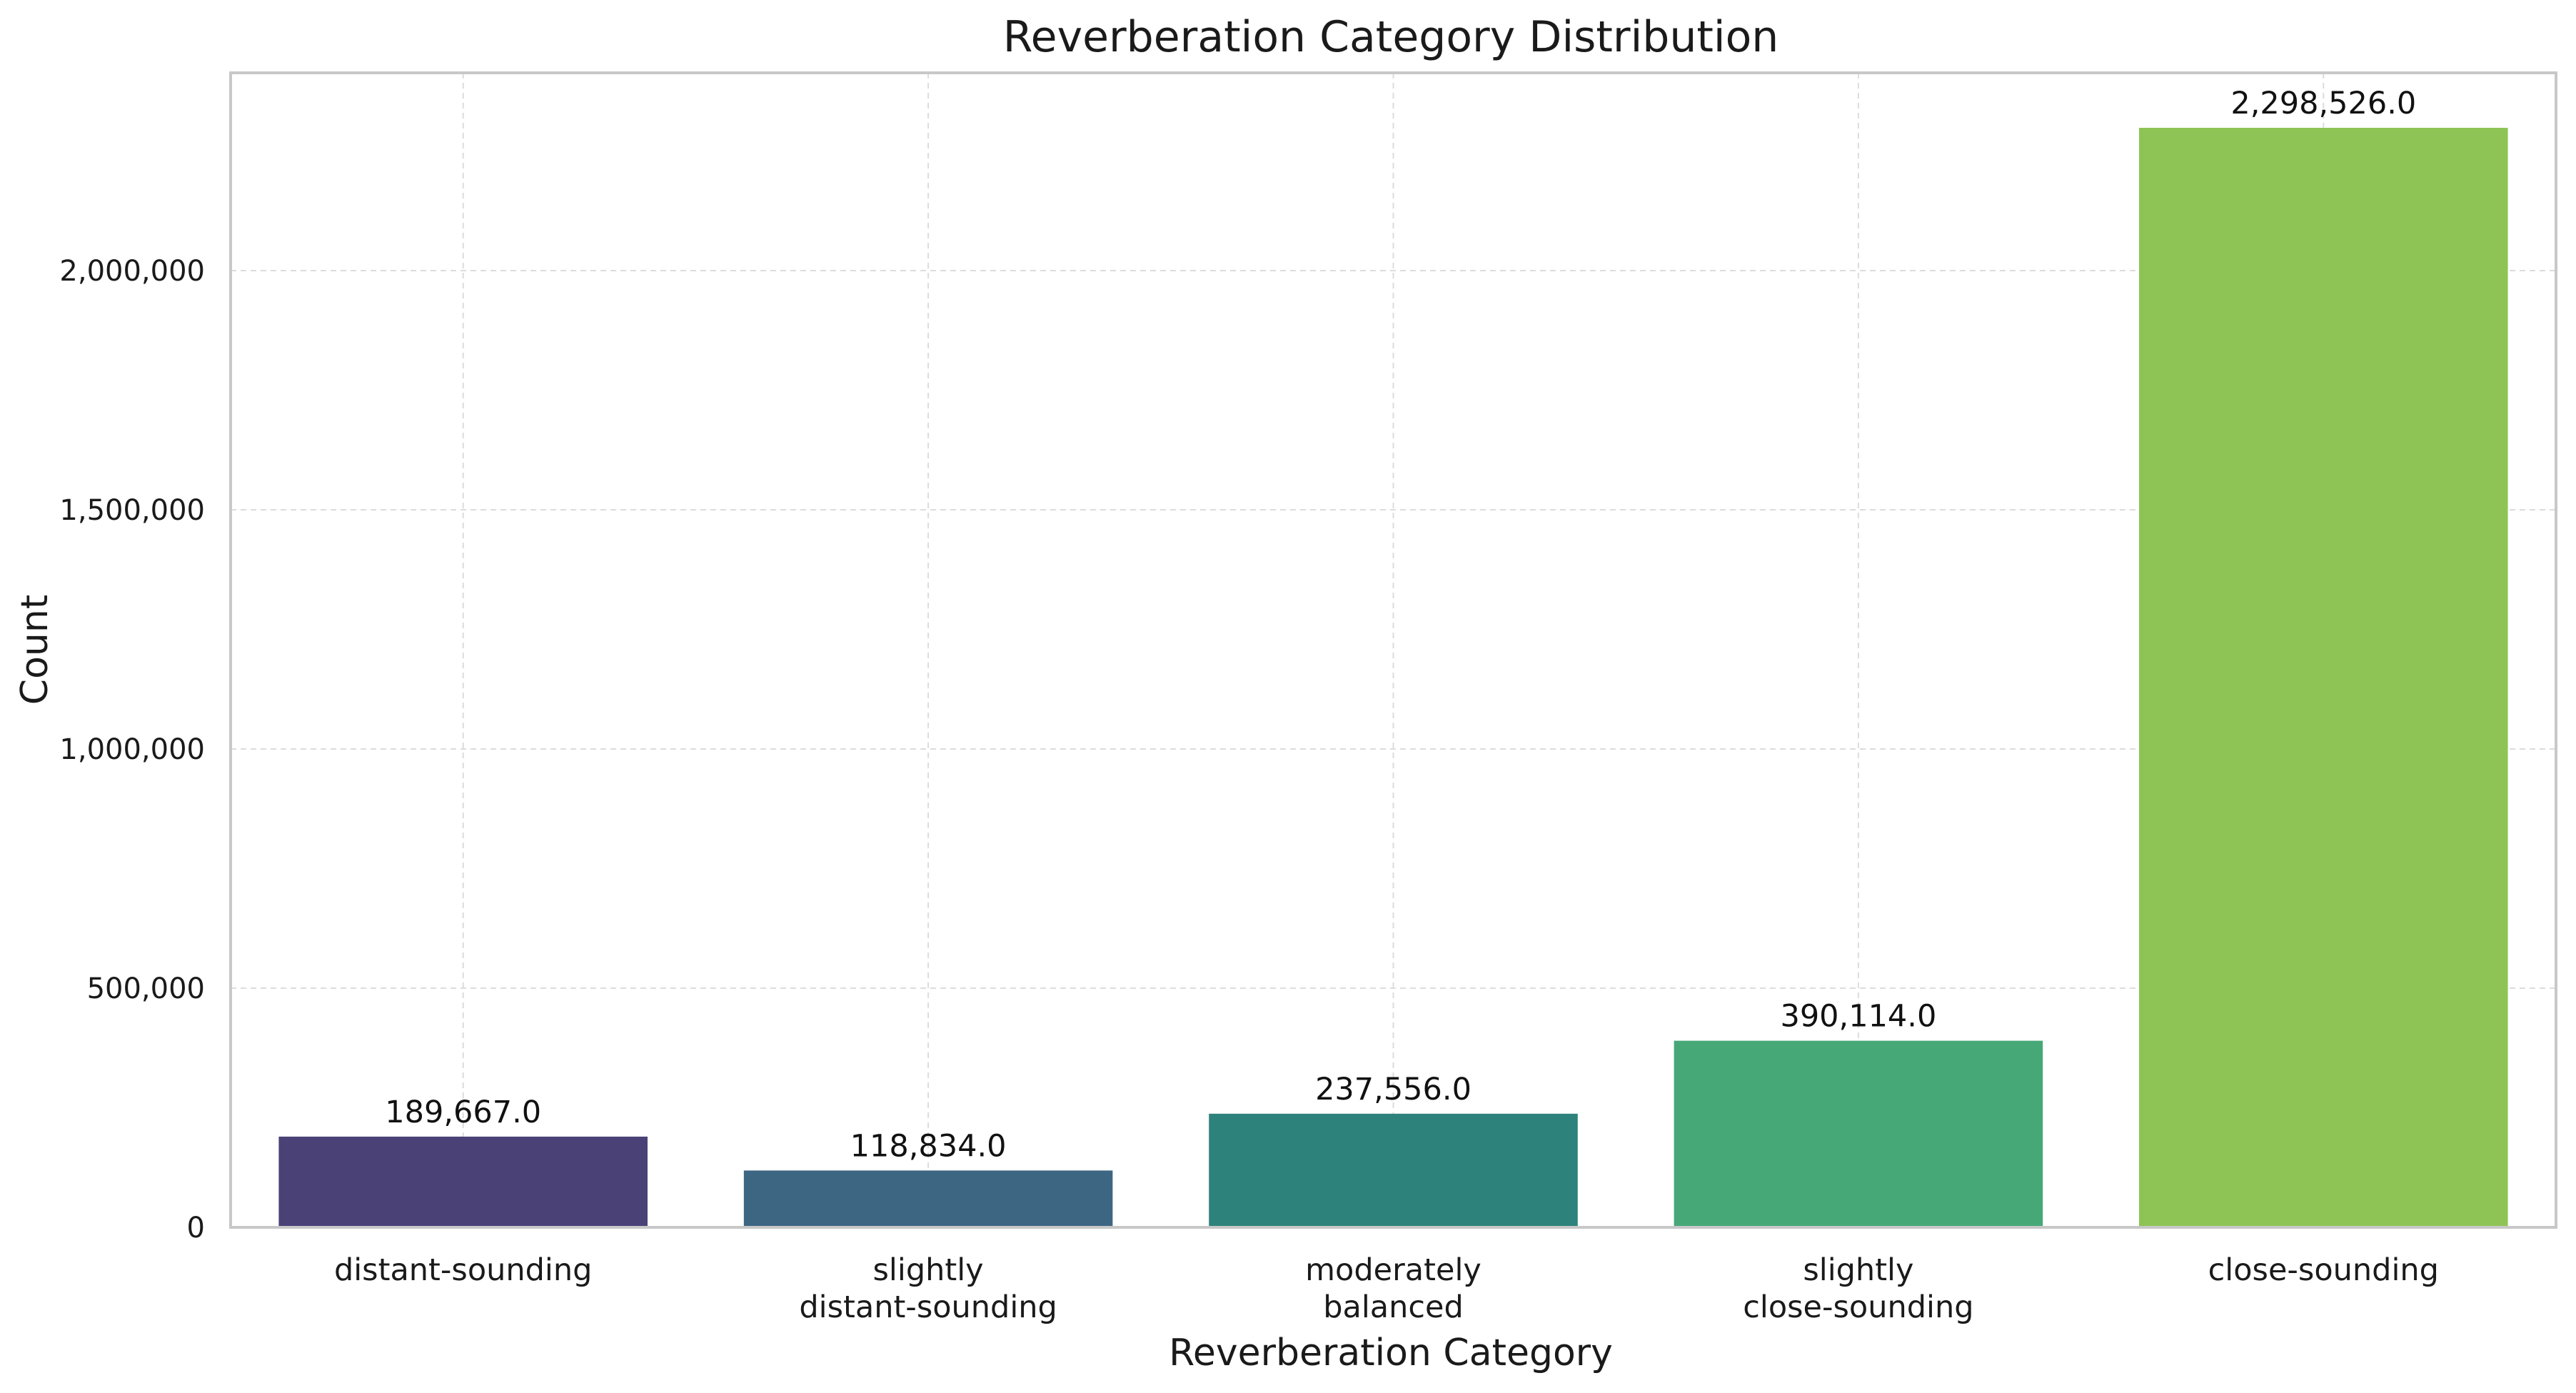 Image resolution: width=2576 pixels, height=1393 pixels. Describe the element at coordinates (1393, 1089) in the screenshot. I see `bar-value-label: 237,556.0` at that location.